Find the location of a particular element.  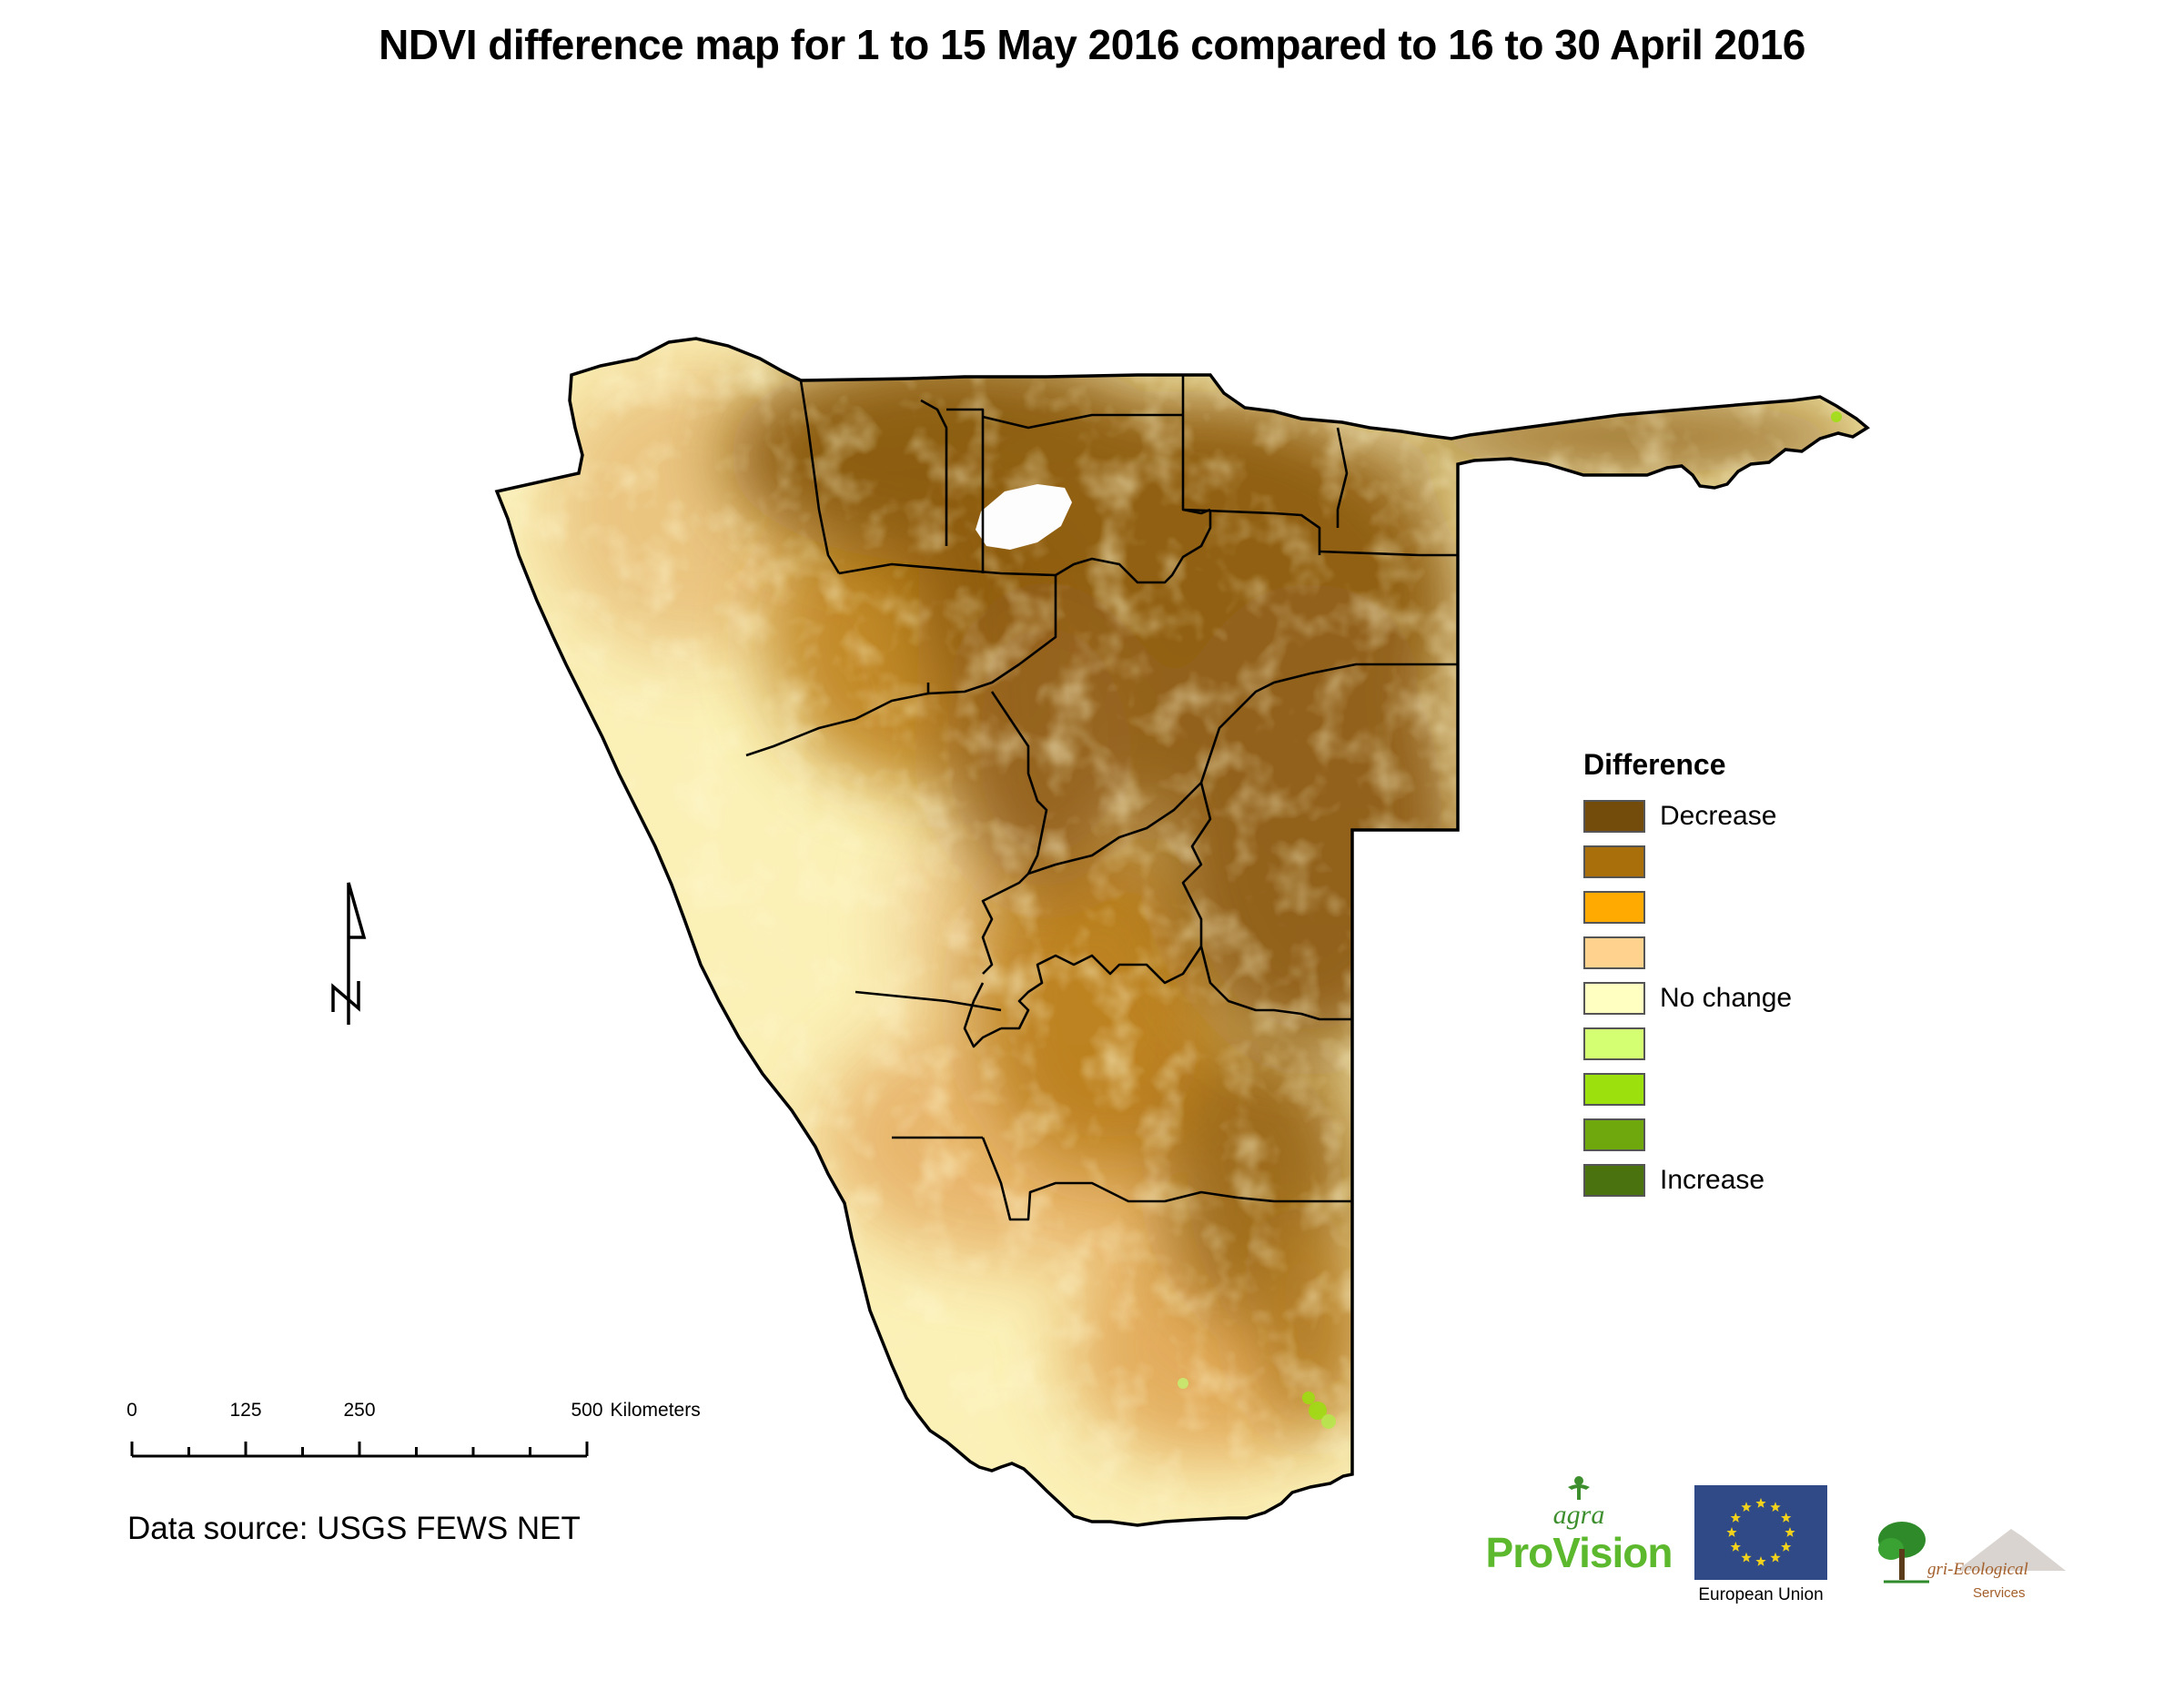

scale-label-500: 500 is located at coordinates (587, 1410).